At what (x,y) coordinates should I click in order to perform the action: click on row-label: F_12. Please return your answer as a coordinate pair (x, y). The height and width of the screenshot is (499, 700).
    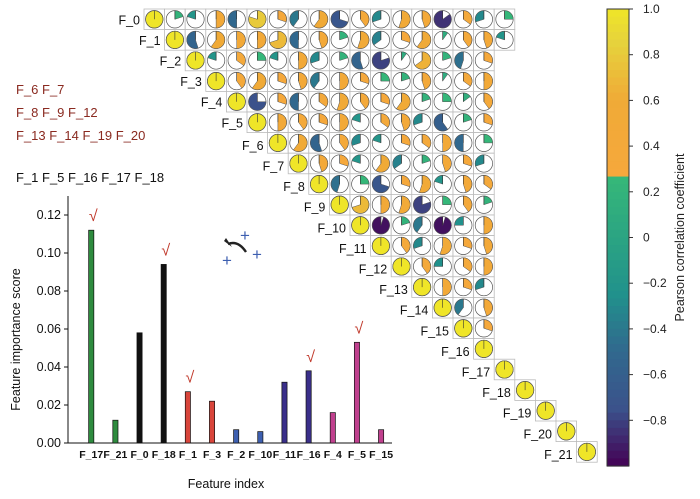
    Looking at the image, I should click on (373, 270).